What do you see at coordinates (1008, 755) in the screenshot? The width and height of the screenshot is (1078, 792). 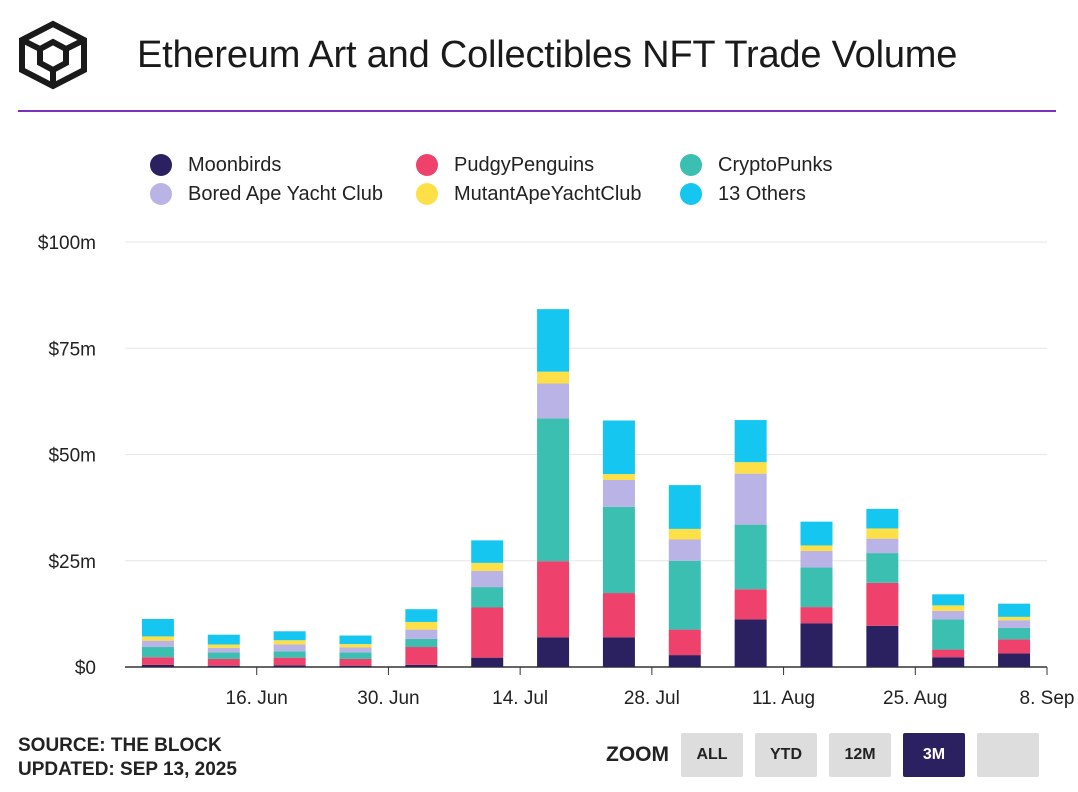 I see `zoom-blank-button` at bounding box center [1008, 755].